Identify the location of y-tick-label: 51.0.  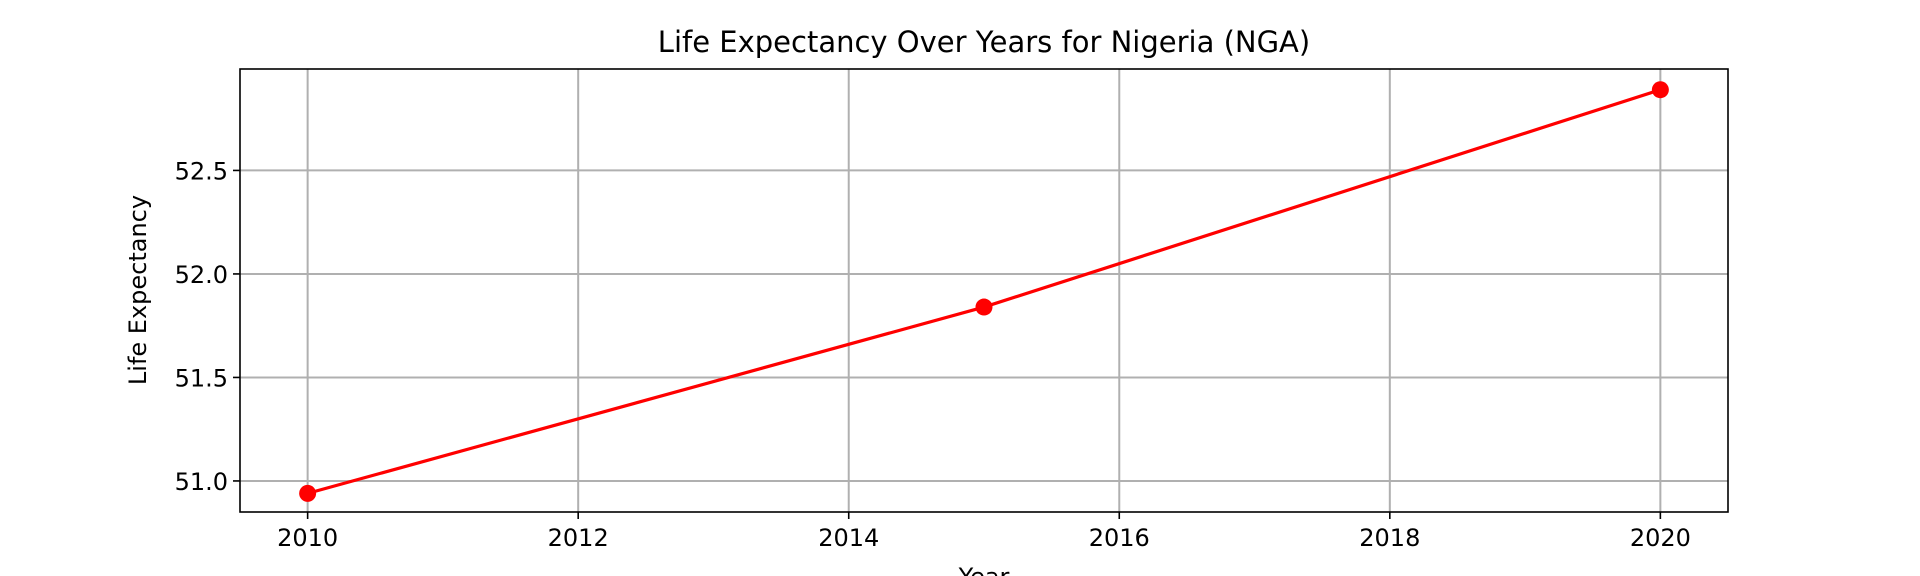
(201, 482).